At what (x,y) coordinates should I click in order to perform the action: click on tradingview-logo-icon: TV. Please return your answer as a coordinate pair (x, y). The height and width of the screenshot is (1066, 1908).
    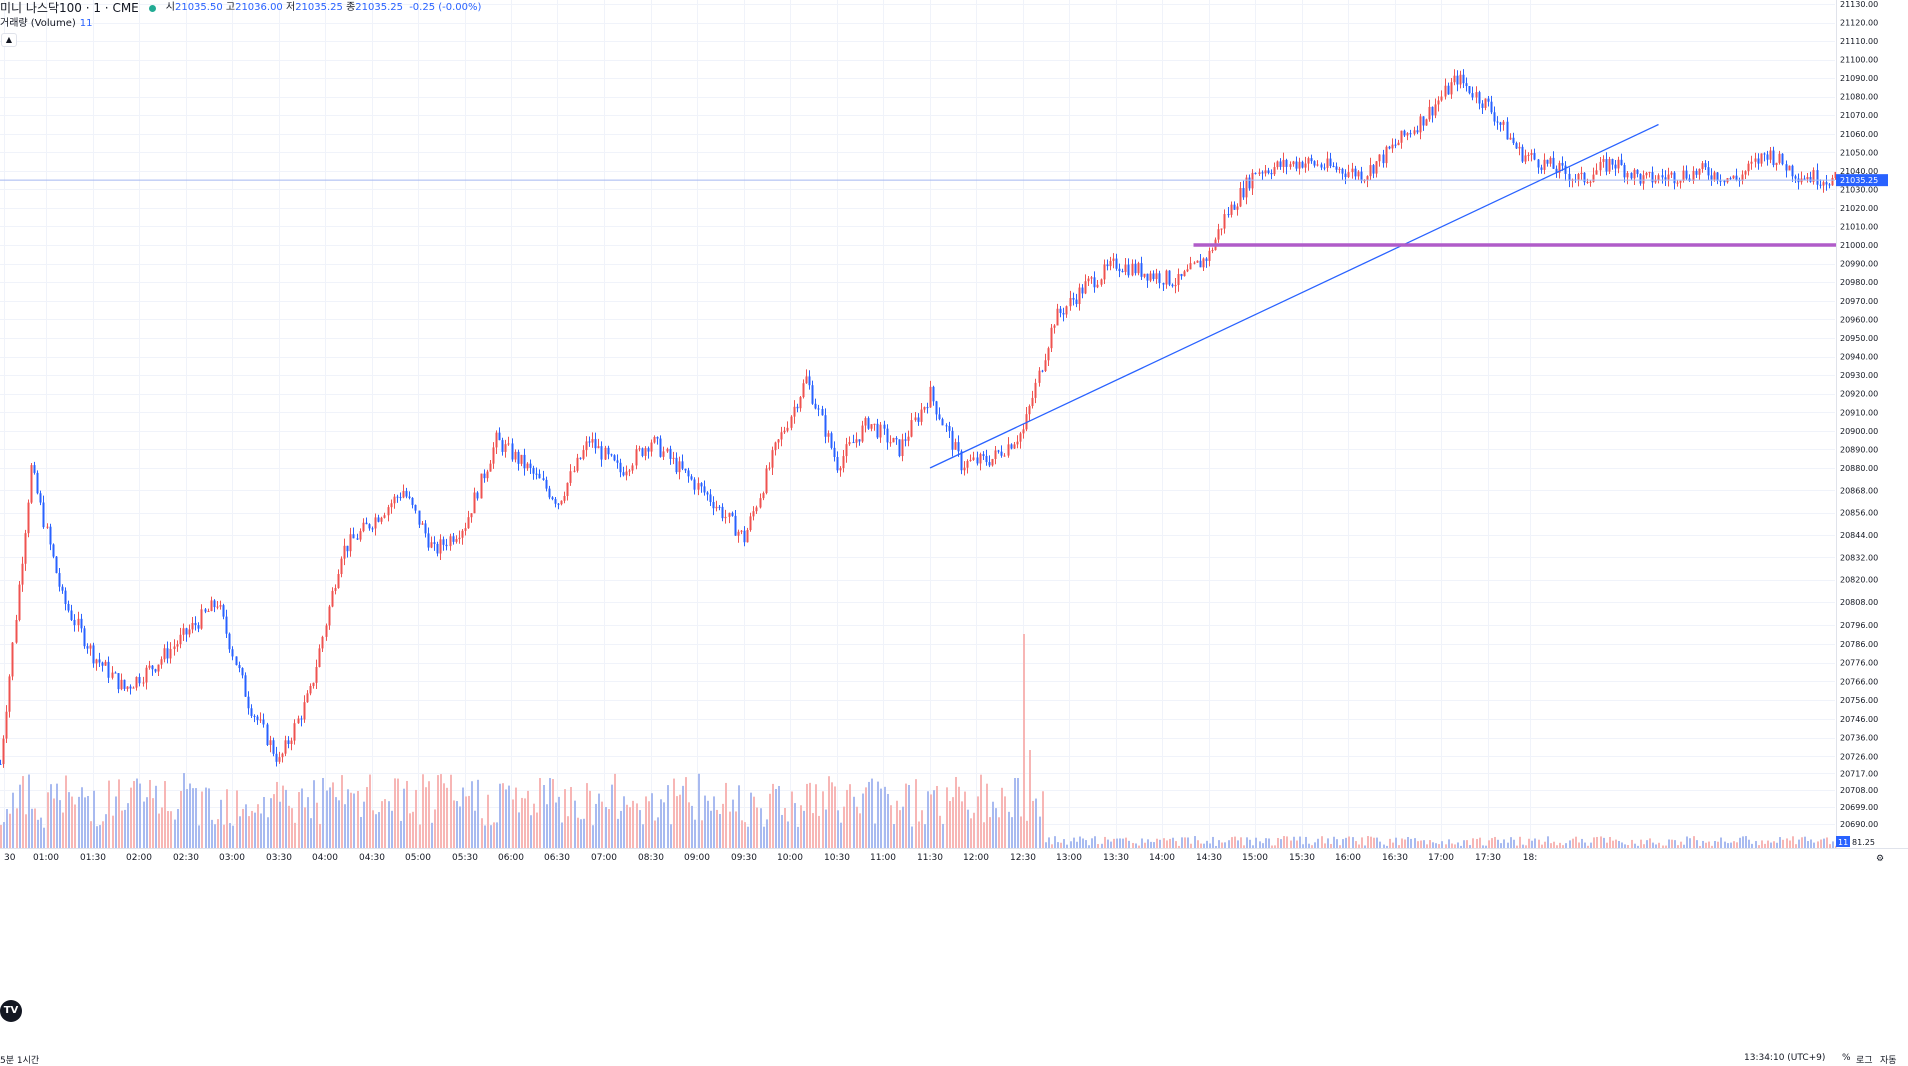
    Looking at the image, I should click on (11, 1011).